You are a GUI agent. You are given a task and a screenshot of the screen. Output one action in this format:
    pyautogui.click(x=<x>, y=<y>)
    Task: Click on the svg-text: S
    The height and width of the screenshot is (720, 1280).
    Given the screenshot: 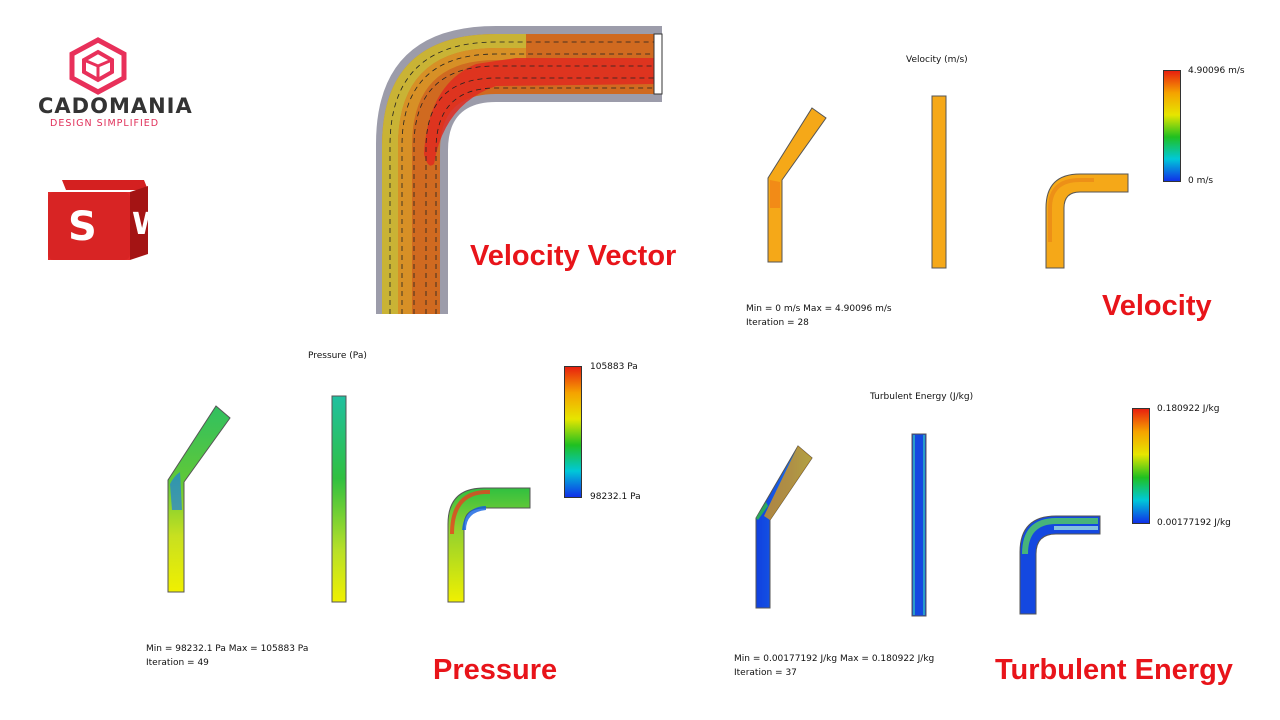 What is the action you would take?
    pyautogui.click(x=82, y=227)
    